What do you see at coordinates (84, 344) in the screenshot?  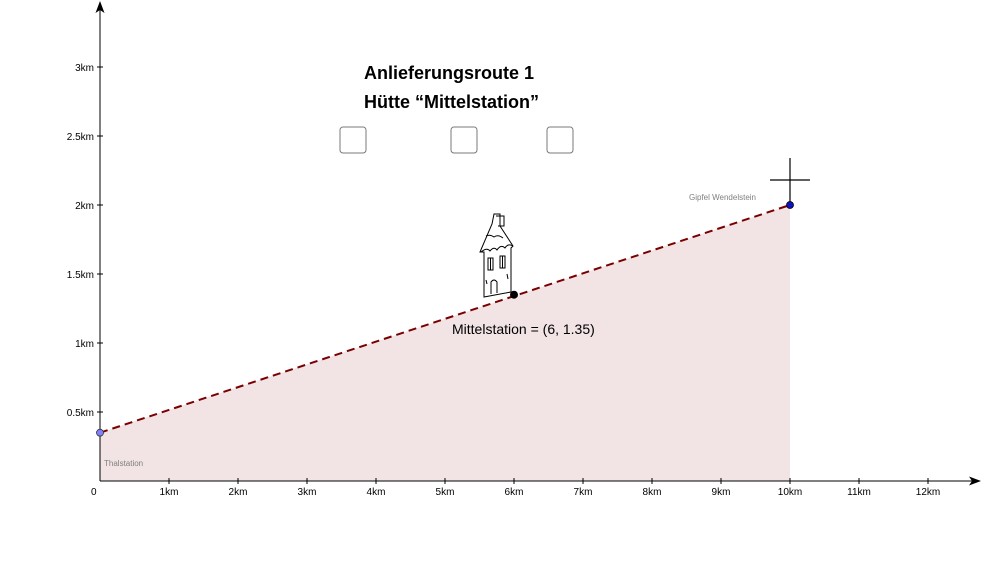 I see `y-tick-label: 1km` at bounding box center [84, 344].